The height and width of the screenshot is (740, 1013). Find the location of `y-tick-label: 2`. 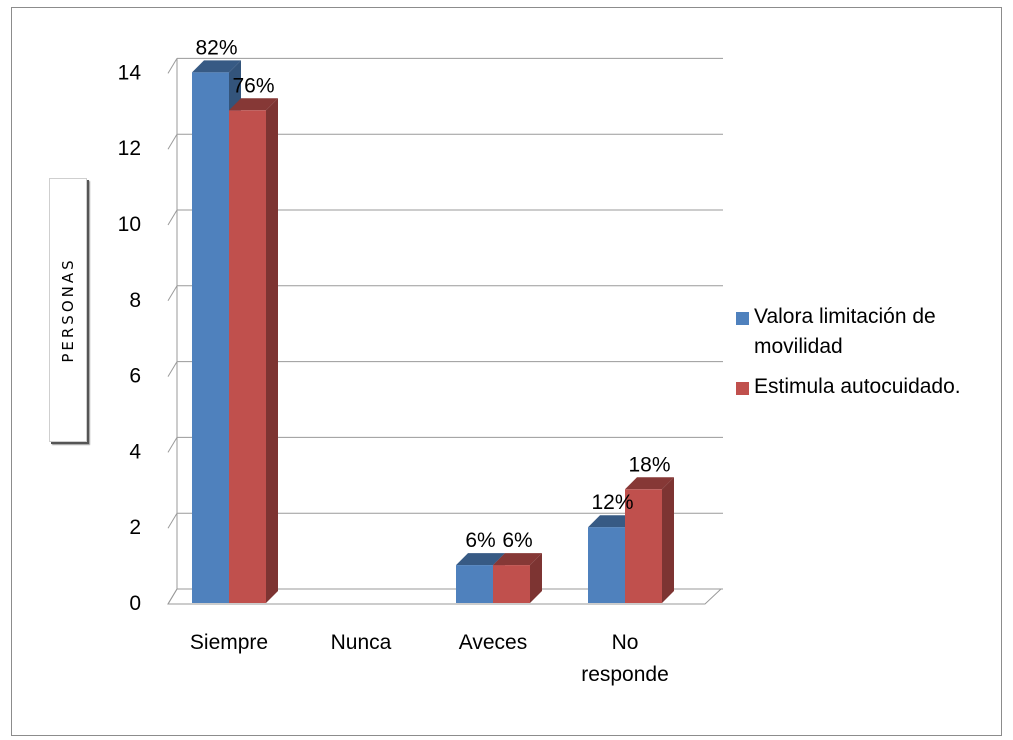

y-tick-label: 2 is located at coordinates (135, 527).